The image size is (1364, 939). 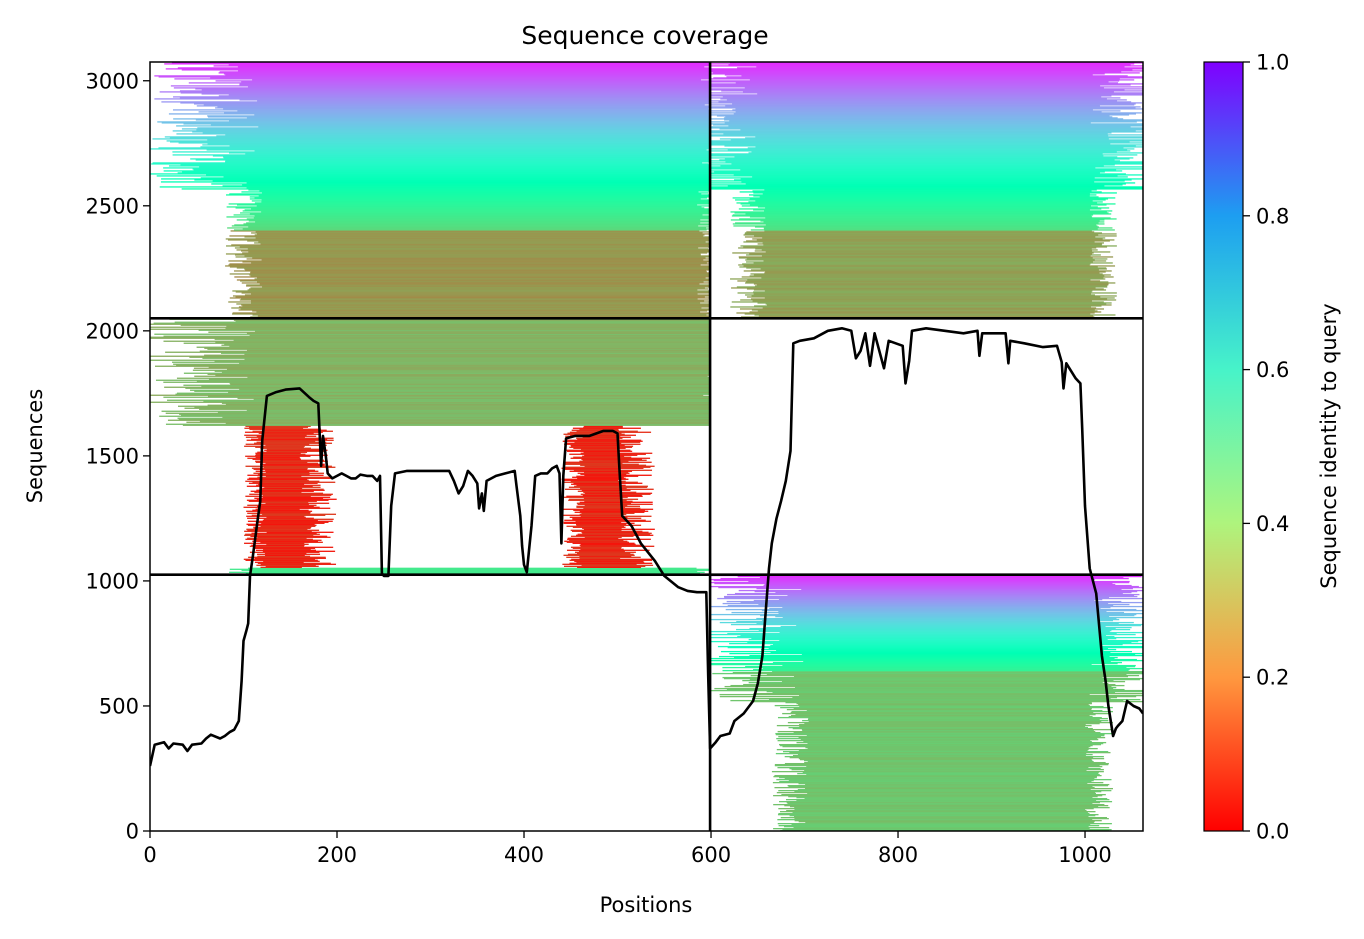 I want to click on colorbar-ticks: 0.0 0.2 0.4 0.6 0.8 1.0, so click(x=1266, y=447).